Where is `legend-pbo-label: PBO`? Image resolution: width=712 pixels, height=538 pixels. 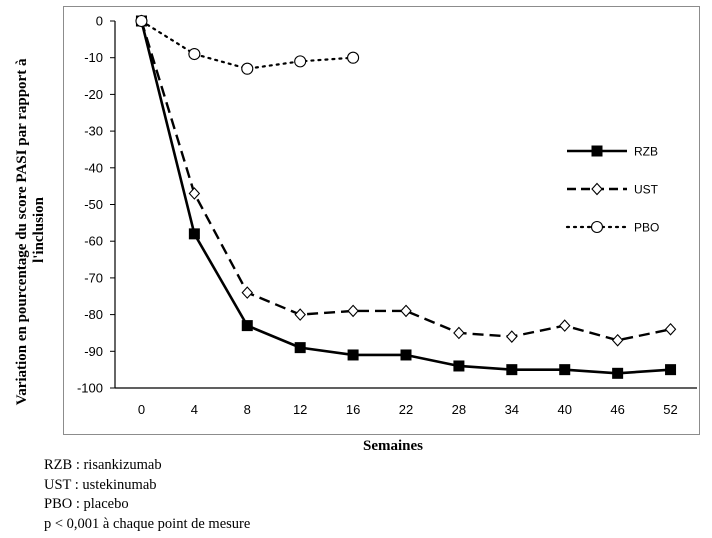 legend-pbo-label: PBO is located at coordinates (646, 228).